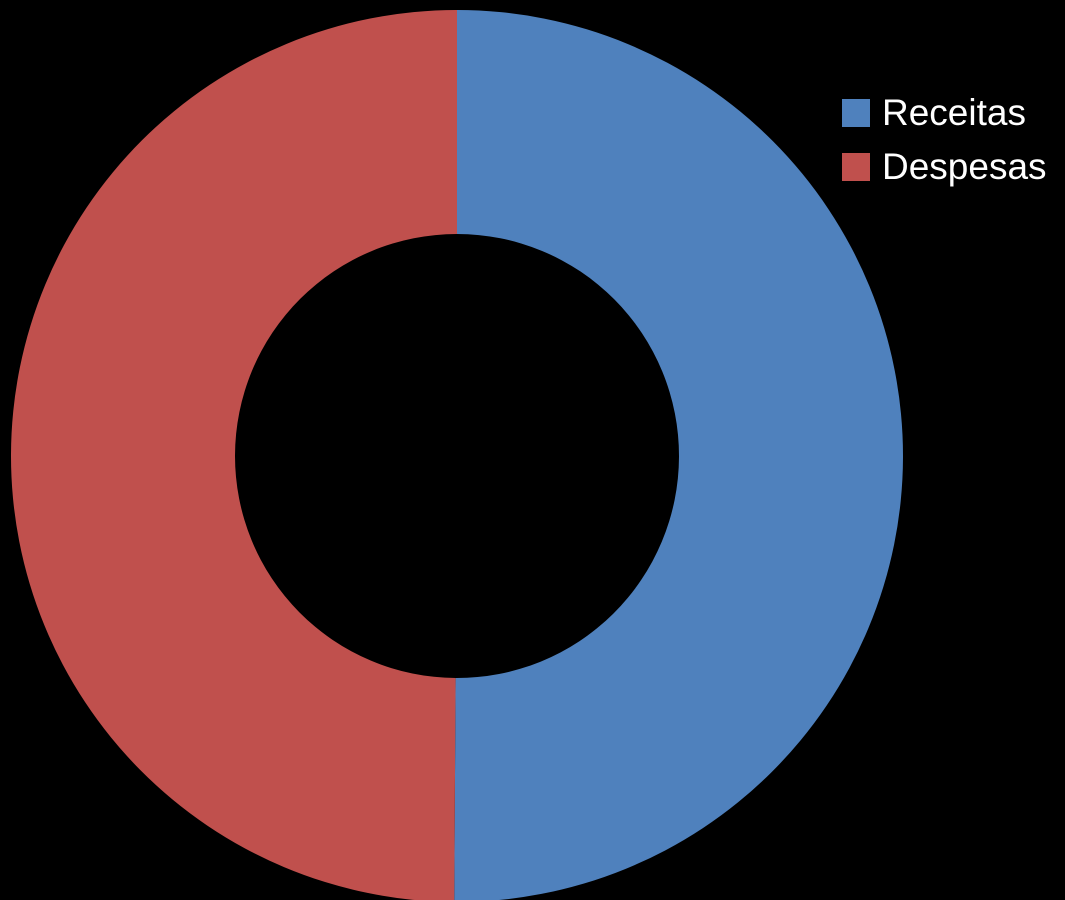  I want to click on legend-swatch-despesas, so click(856, 167).